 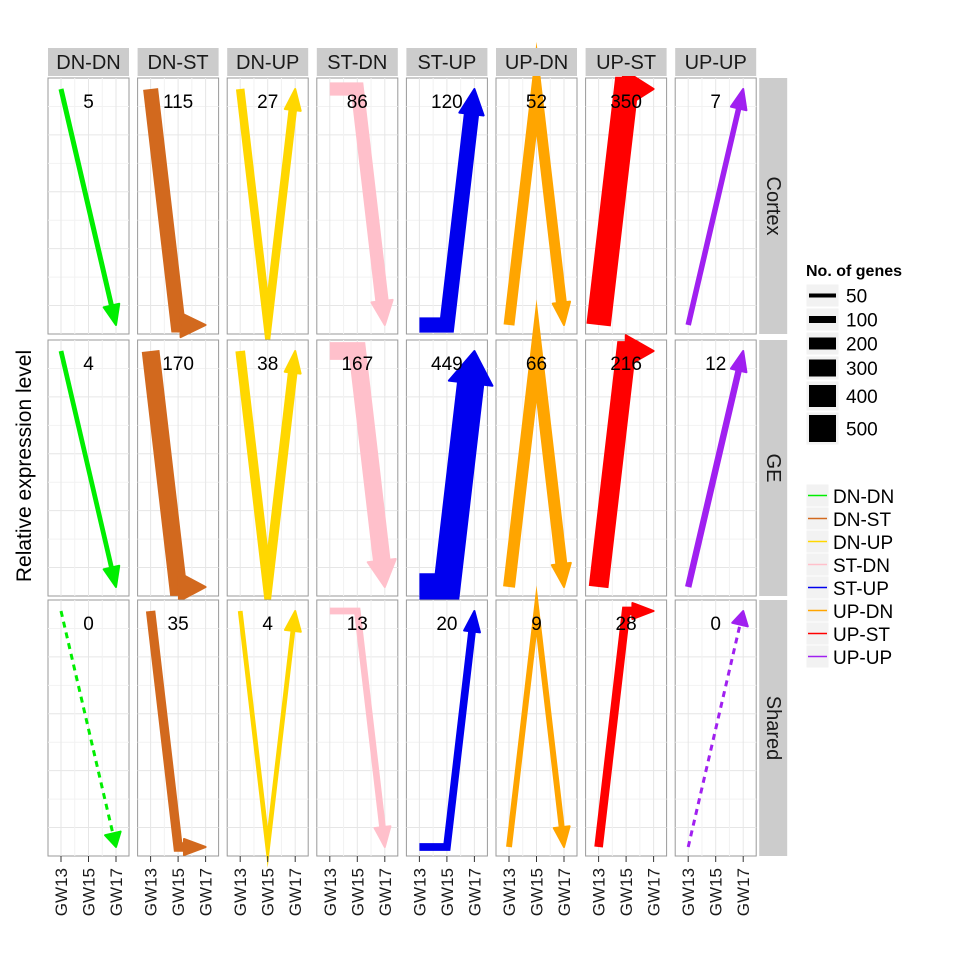 I want to click on arrow-head-shared-st-up, so click(x=472, y=622).